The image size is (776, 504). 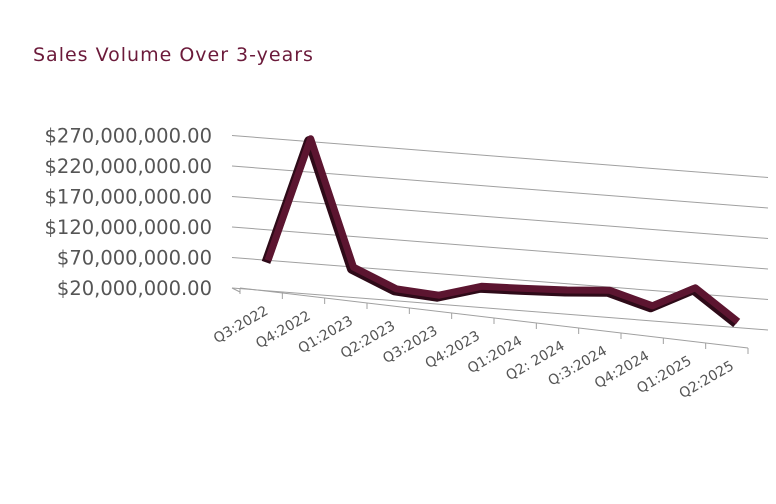 I want to click on y-tick-label: $170,000,000.00, so click(x=128, y=197).